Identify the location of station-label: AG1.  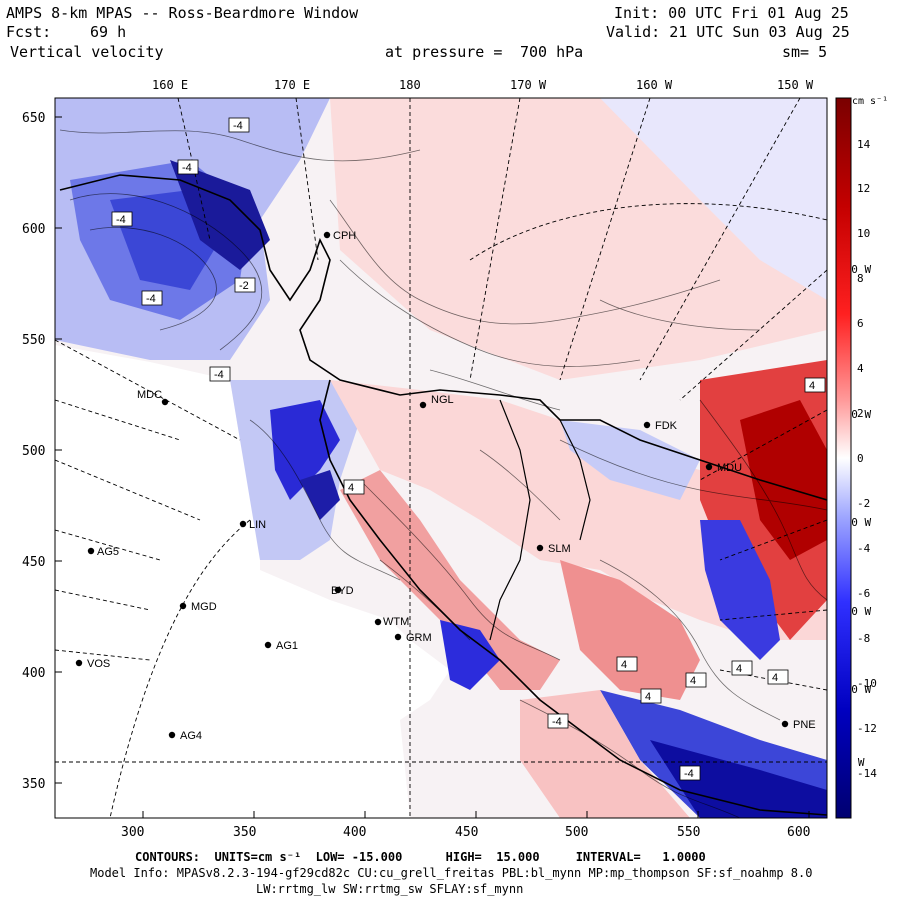
(287, 646).